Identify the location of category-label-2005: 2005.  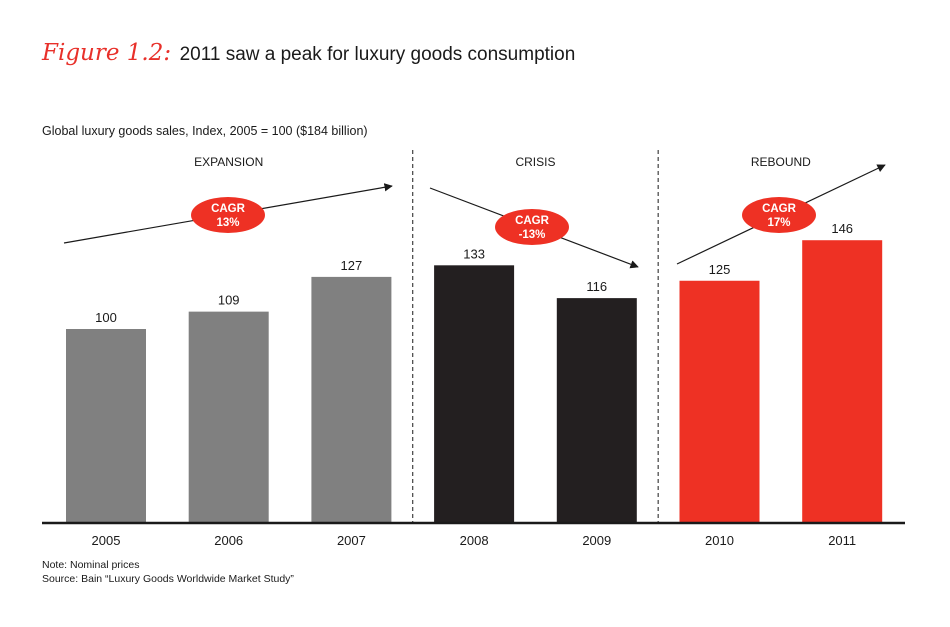
(106, 540).